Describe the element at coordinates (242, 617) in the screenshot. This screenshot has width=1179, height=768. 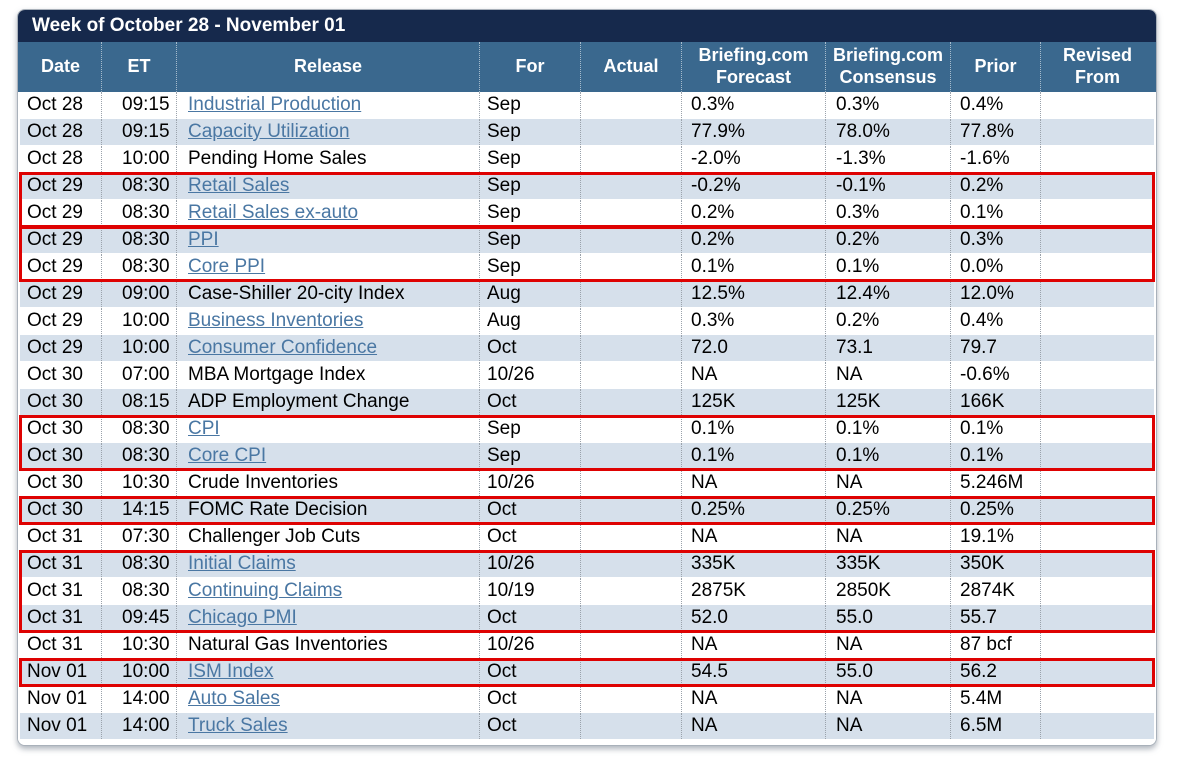
I see `release-link: Chicago PMI` at that location.